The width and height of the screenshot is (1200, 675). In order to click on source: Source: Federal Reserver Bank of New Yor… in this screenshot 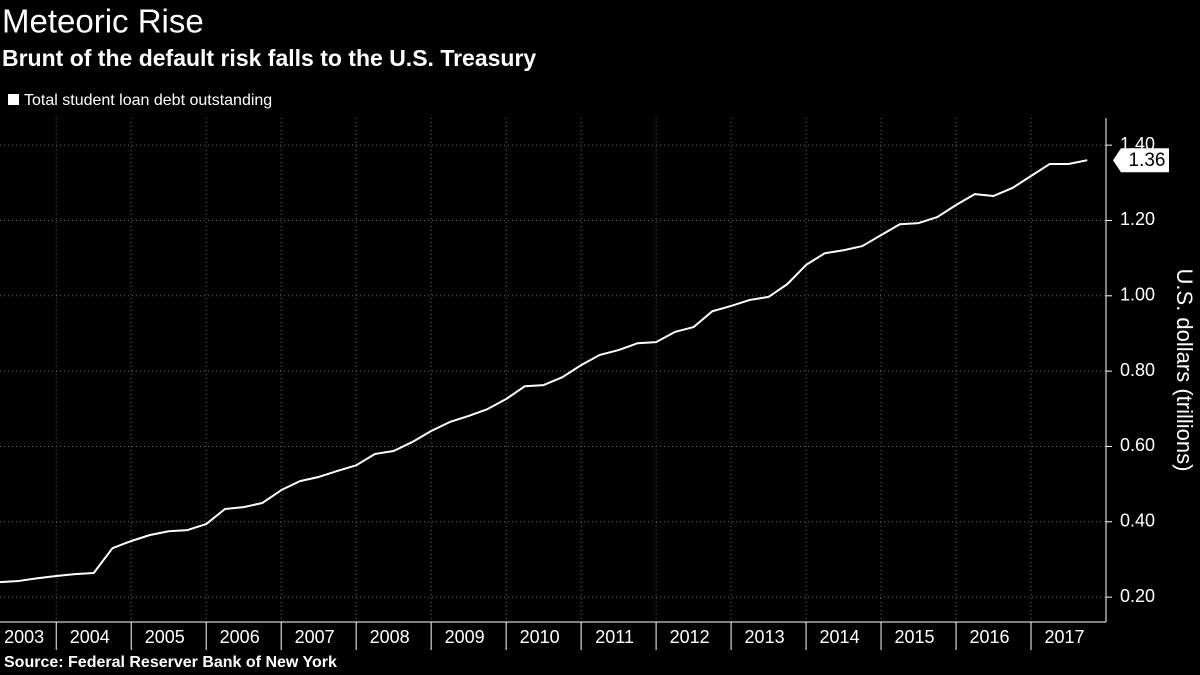, I will do `click(170, 662)`.